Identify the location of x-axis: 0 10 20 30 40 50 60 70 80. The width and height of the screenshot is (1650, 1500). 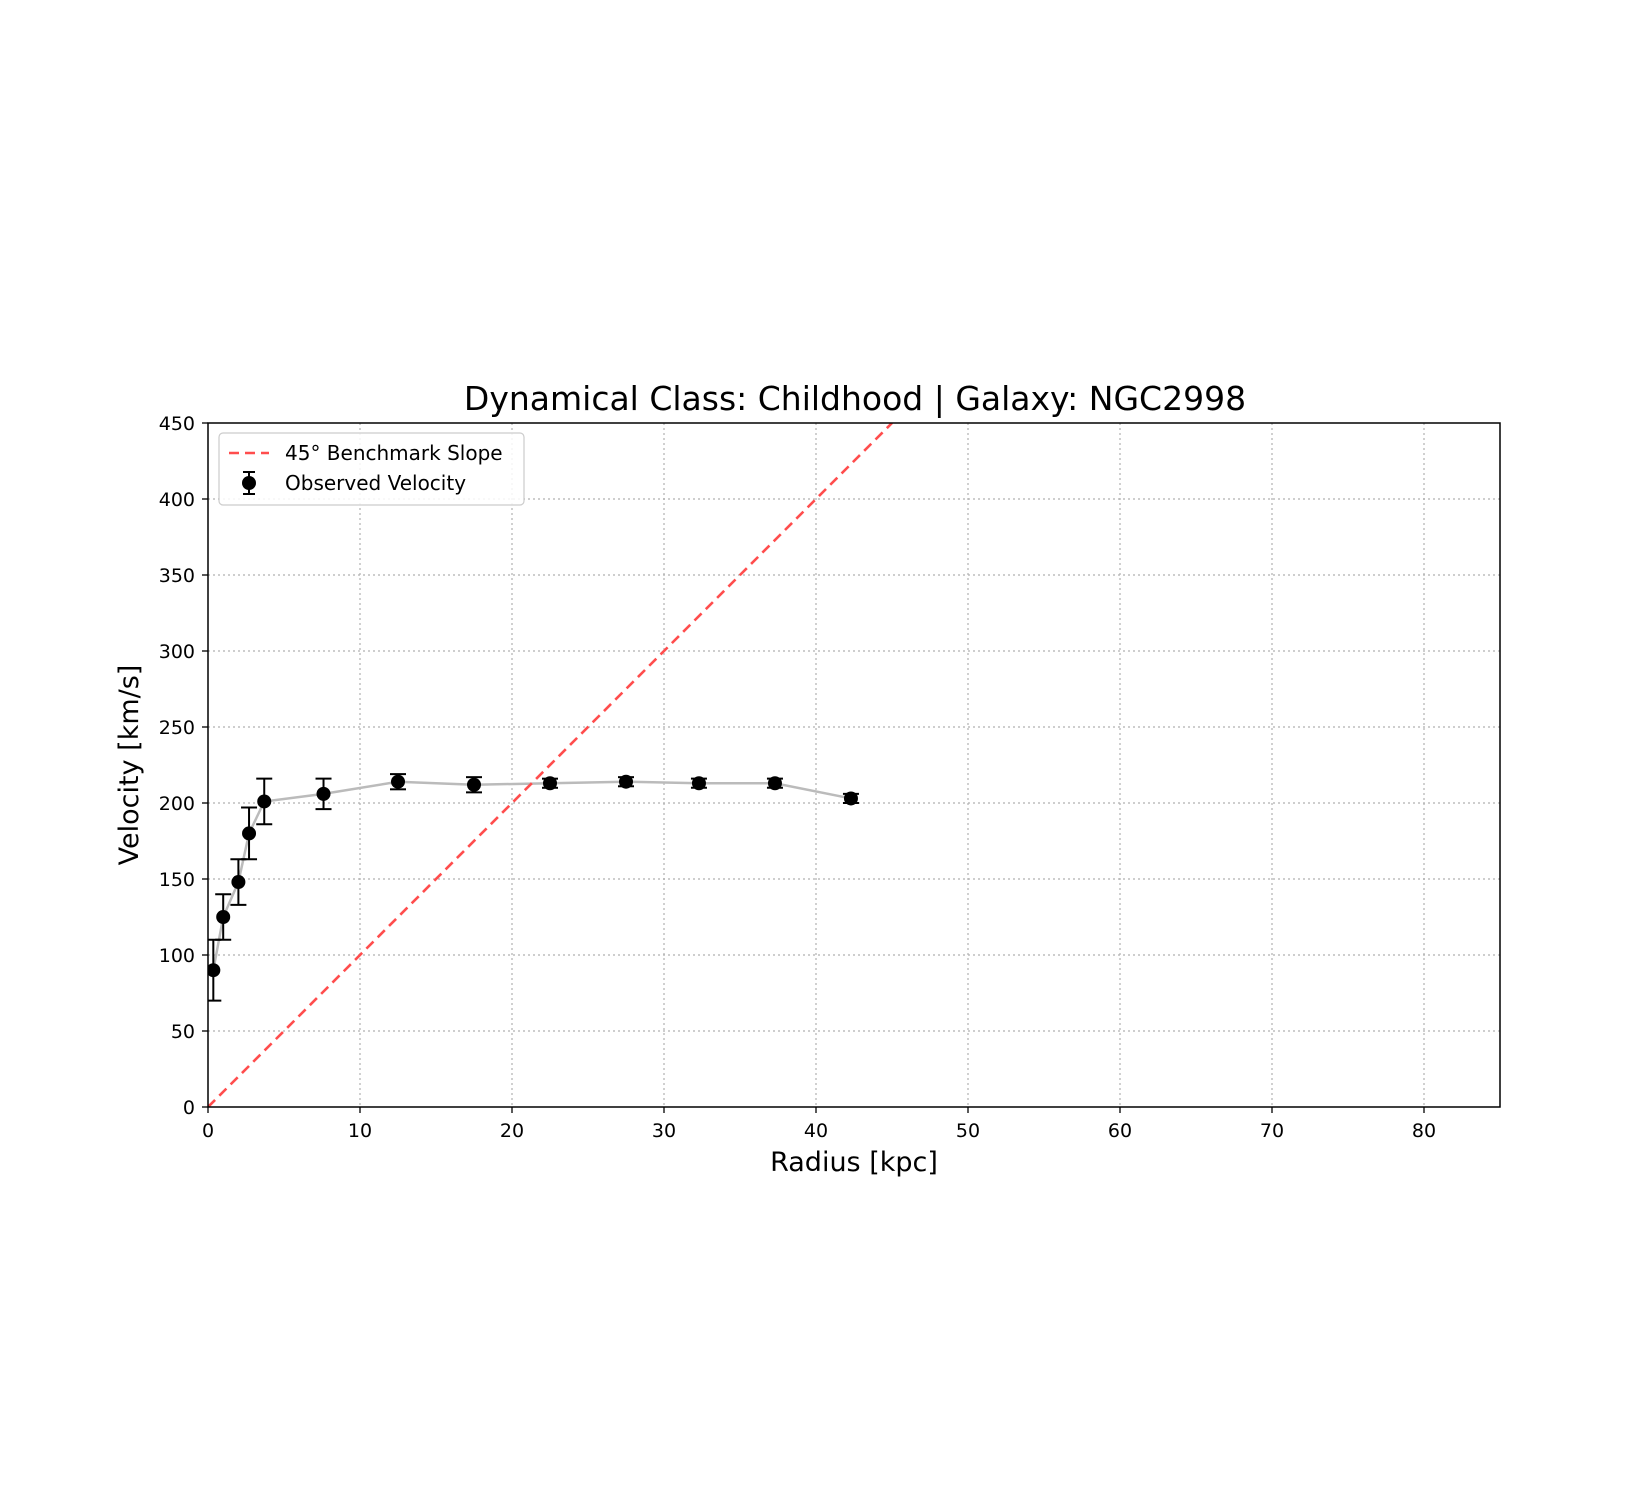
(819, 1124).